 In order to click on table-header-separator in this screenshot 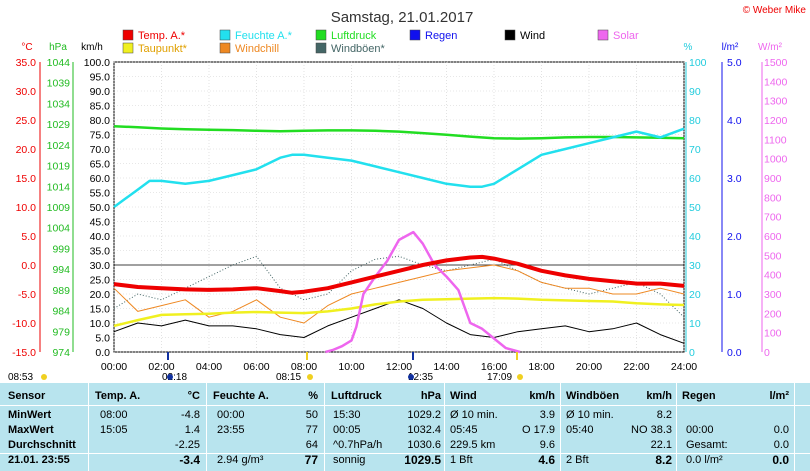, I will do `click(405, 405)`.